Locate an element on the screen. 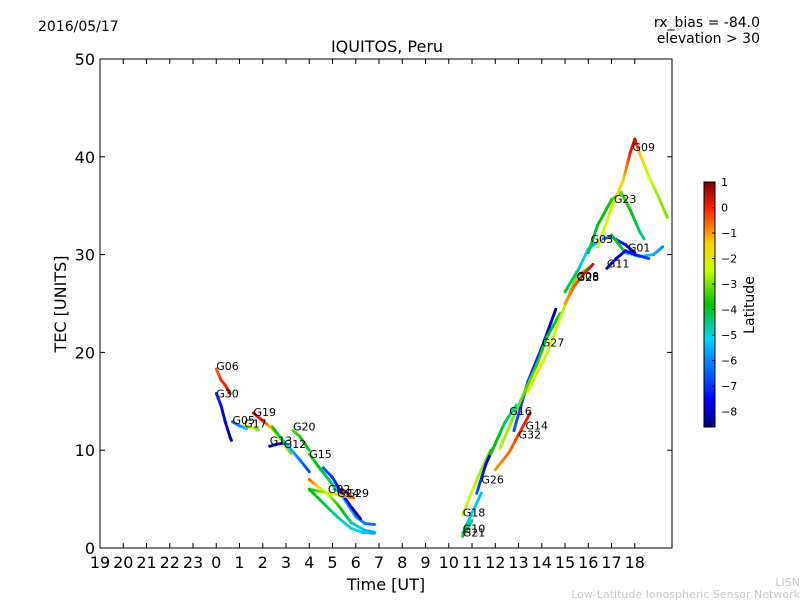  series-label-g17: G17 is located at coordinates (255, 424).